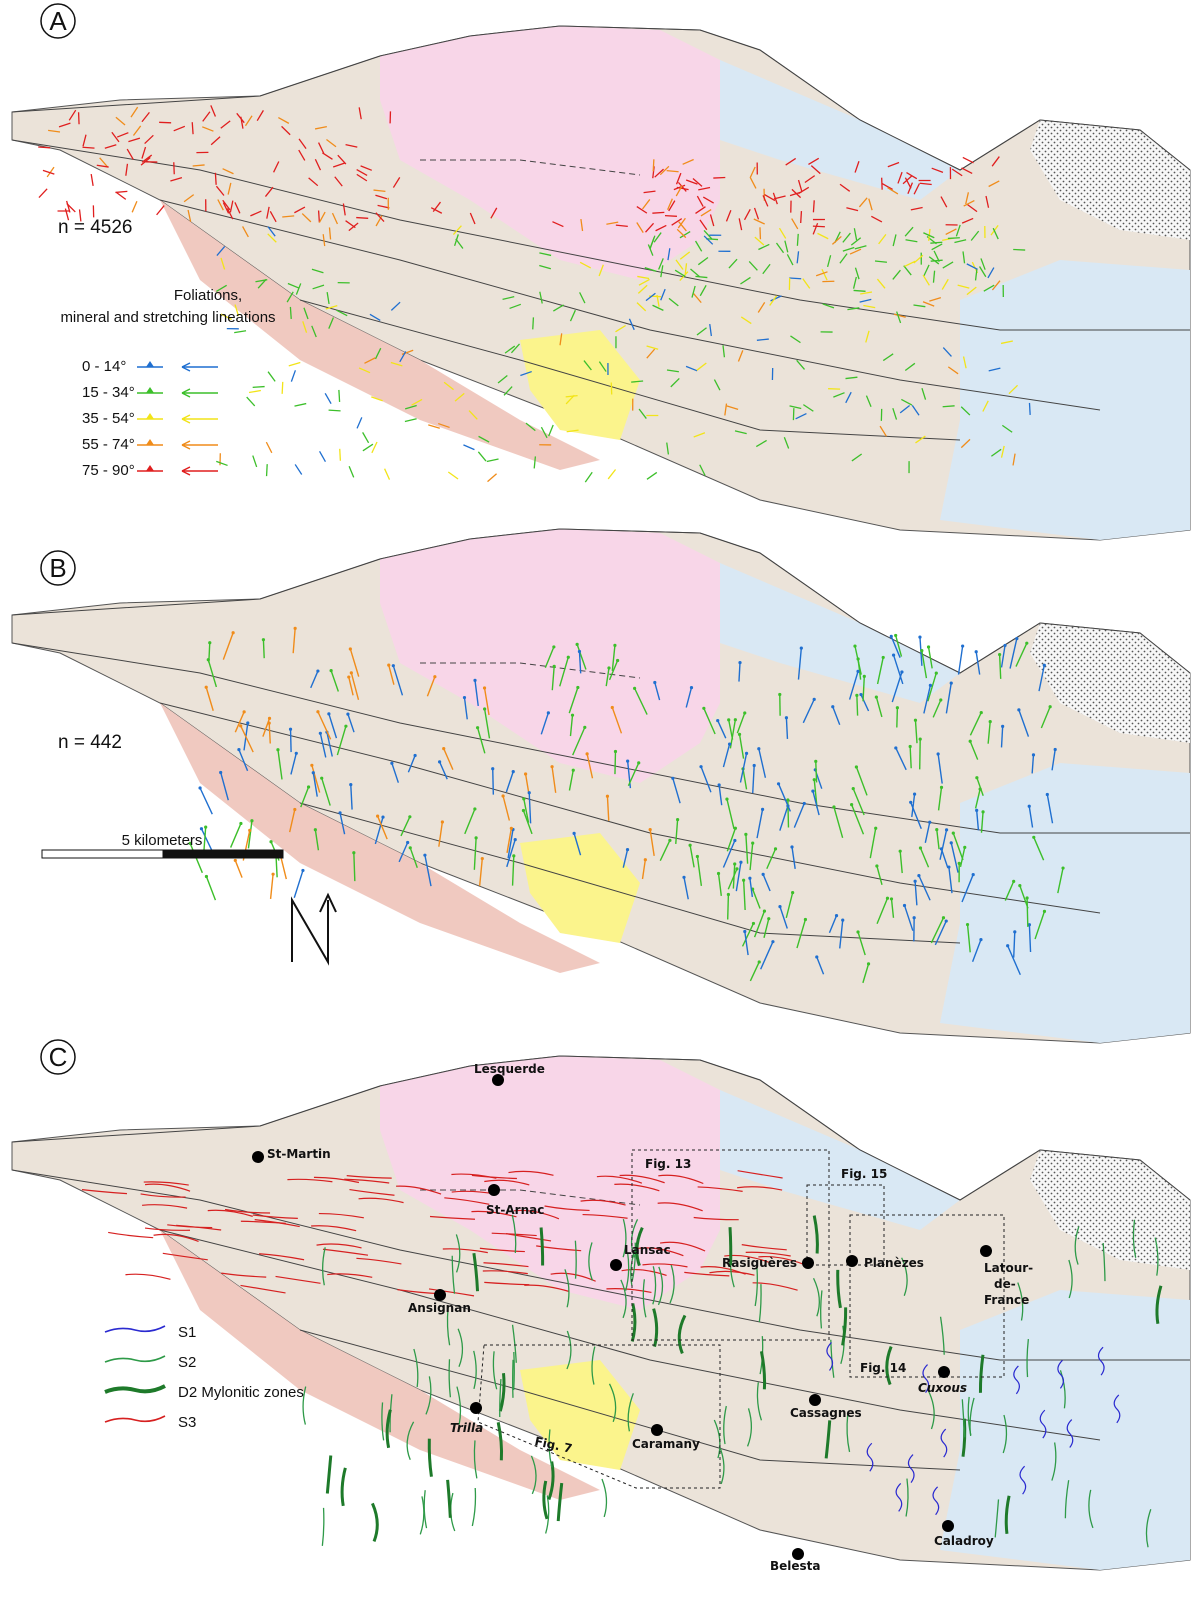 This screenshot has height=1622, width=1200. What do you see at coordinates (942, 1380) in the screenshot?
I see `place-marker: Cuxous` at bounding box center [942, 1380].